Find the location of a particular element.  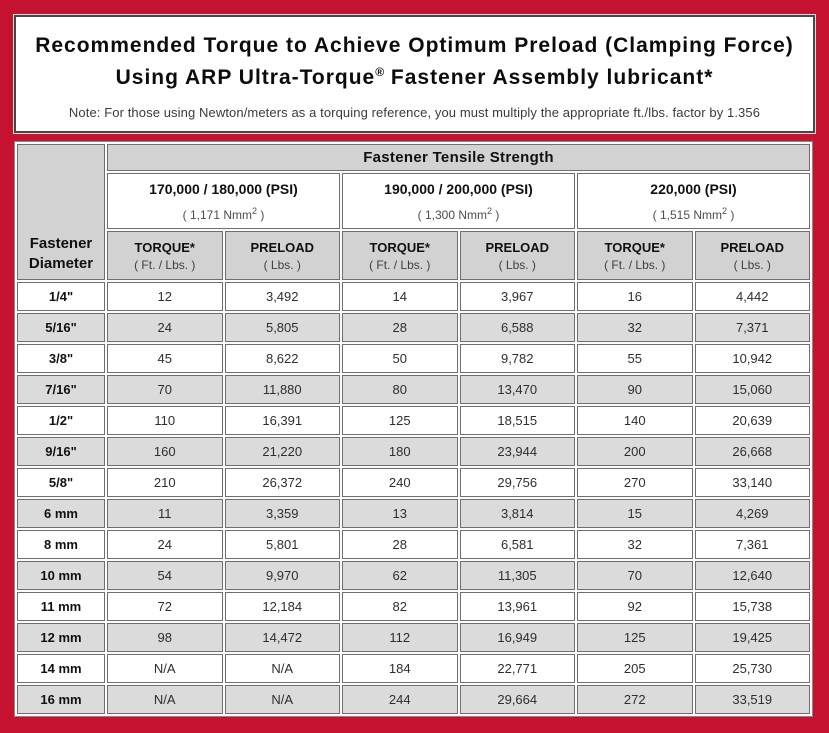

preload-header-1: PRELOAD ( Lbs. ) is located at coordinates (282, 255).